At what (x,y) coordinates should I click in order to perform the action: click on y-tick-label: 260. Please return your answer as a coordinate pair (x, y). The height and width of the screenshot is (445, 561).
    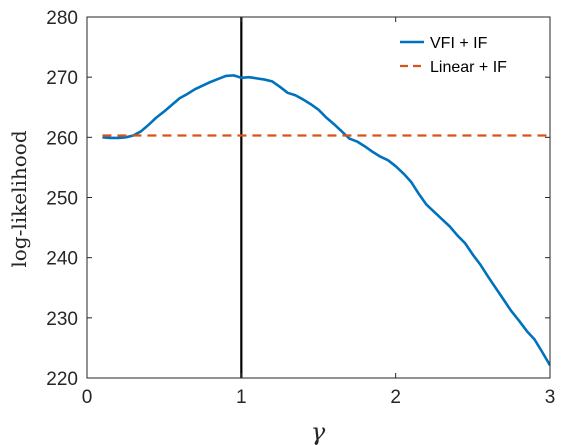
    Looking at the image, I should click on (62, 138).